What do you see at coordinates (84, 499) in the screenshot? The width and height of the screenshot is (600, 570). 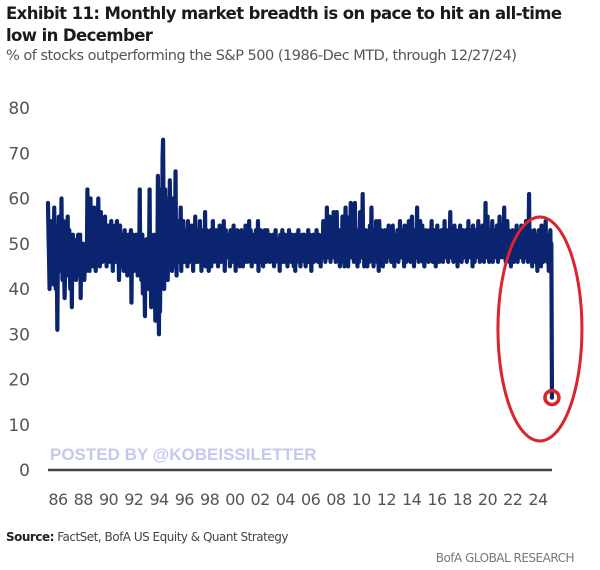 I see `x-tick-label: 88` at bounding box center [84, 499].